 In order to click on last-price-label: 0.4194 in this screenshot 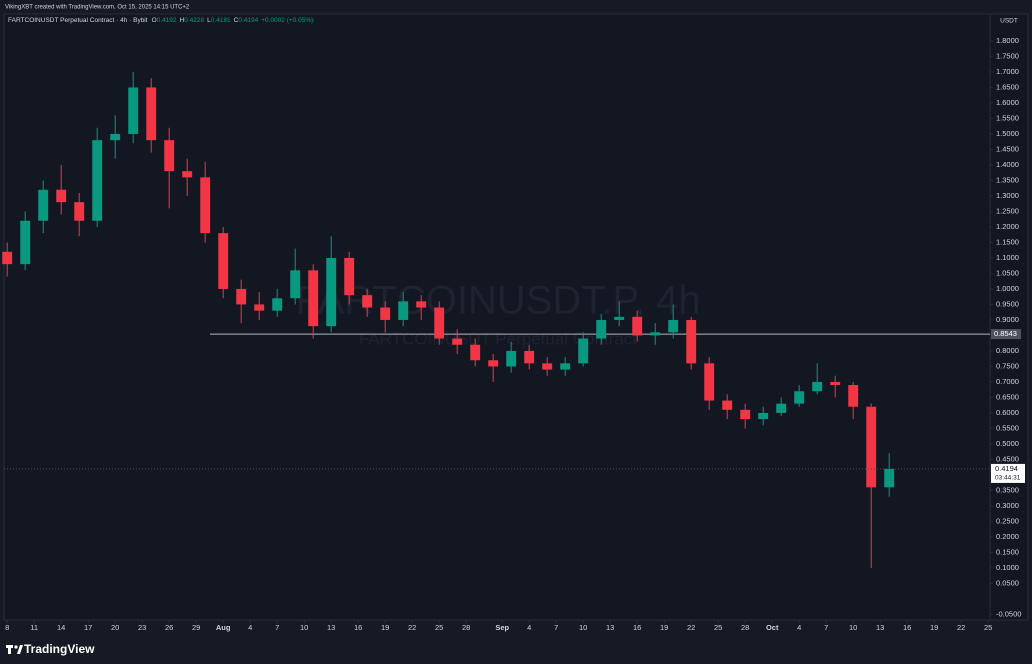, I will do `click(1006, 468)`.